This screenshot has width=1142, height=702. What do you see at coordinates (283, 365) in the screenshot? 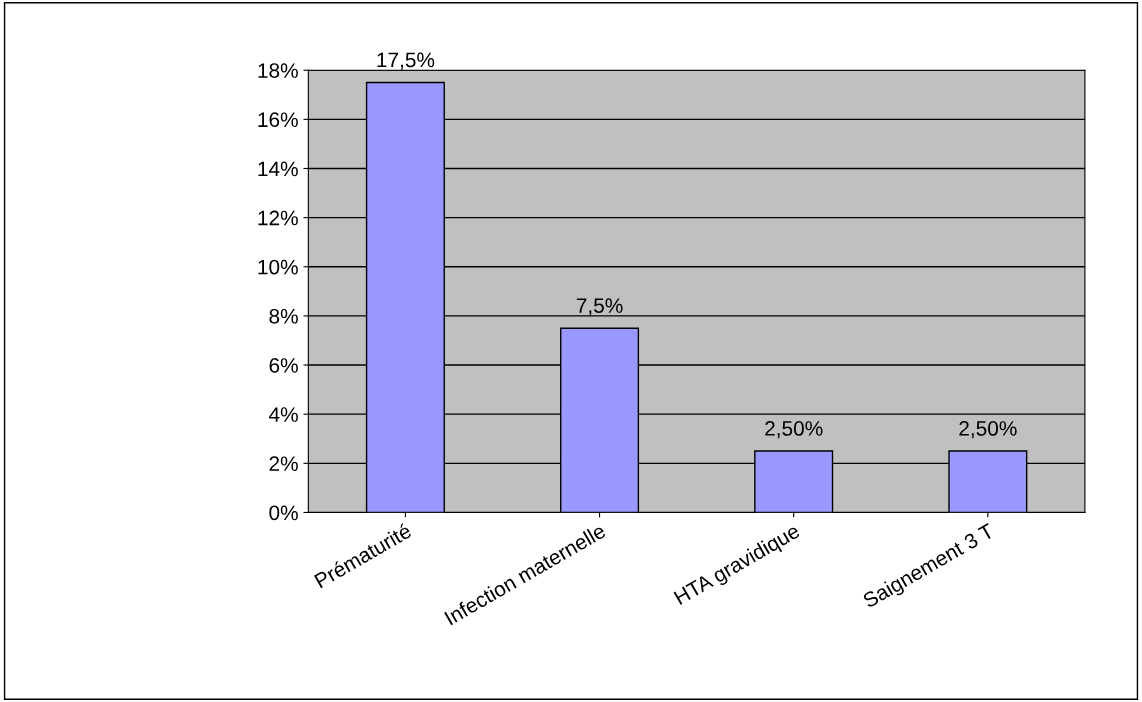
I see `y-tick-label: 6%` at bounding box center [283, 365].